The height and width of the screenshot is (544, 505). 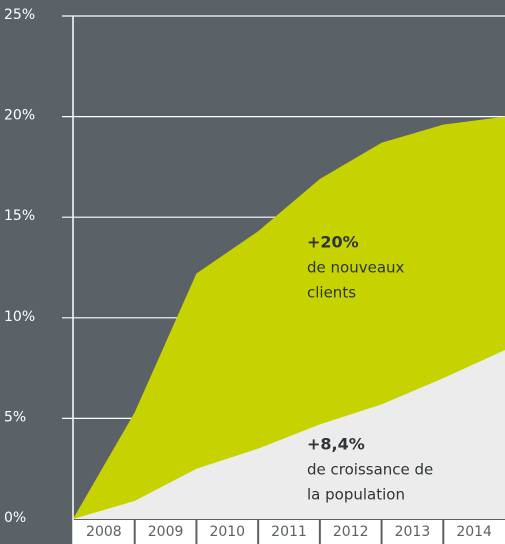 What do you see at coordinates (19, 216) in the screenshot?
I see `y-tick-label: 15%` at bounding box center [19, 216].